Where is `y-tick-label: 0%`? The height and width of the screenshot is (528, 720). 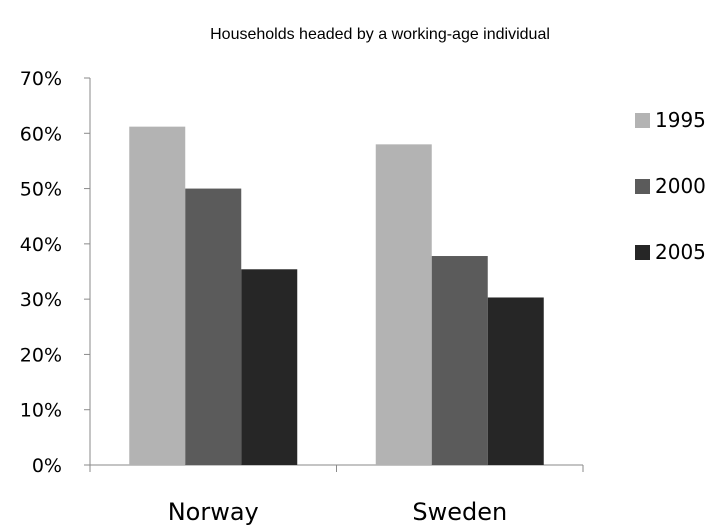 y-tick-label: 0% is located at coordinates (47, 466).